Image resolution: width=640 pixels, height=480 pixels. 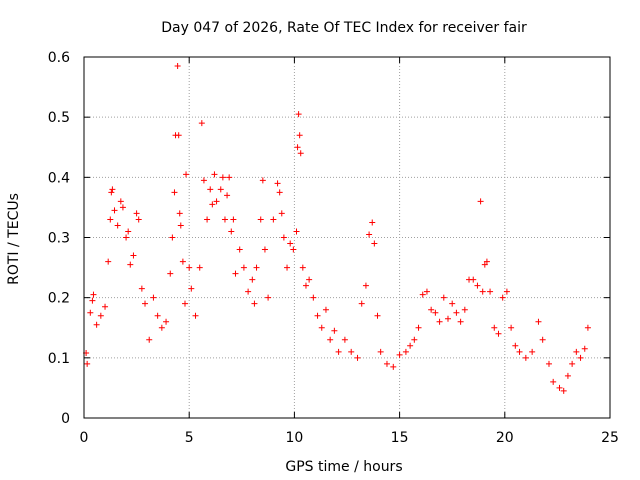 I want to click on y-tick-label: 0.5, so click(x=59, y=118).